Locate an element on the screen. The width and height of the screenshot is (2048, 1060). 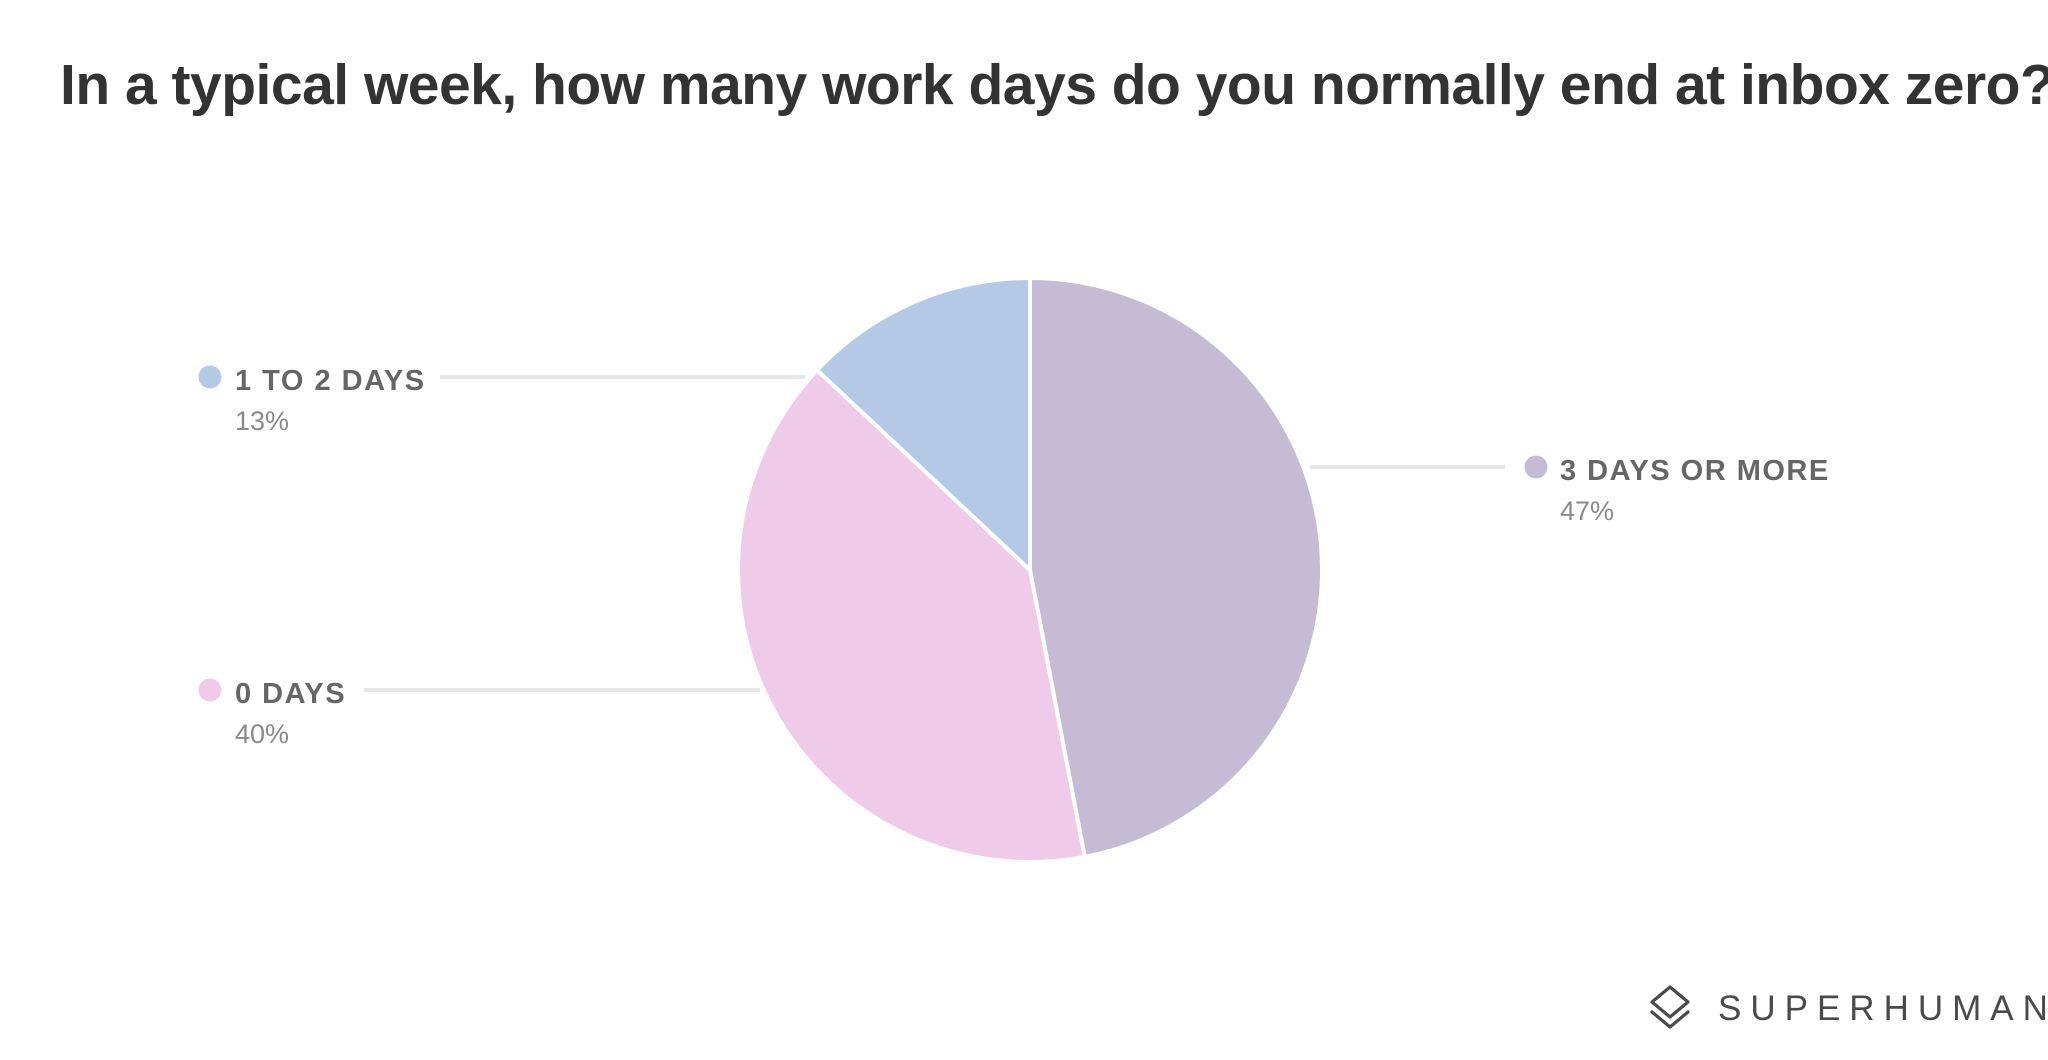
legend-dot-3-days-or-more is located at coordinates (1536, 467).